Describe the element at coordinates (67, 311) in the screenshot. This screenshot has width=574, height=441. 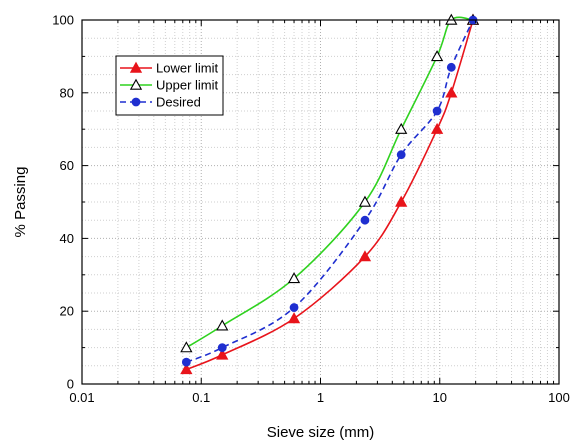
I see `y-tick-label: 20` at that location.